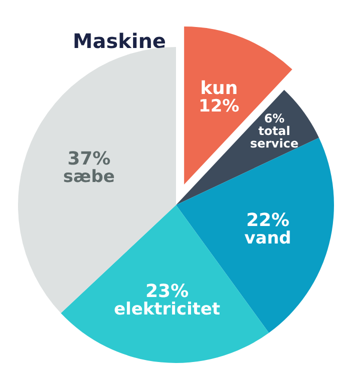  What do you see at coordinates (268, 220) in the screenshot?
I see `data-label: 22%` at bounding box center [268, 220].